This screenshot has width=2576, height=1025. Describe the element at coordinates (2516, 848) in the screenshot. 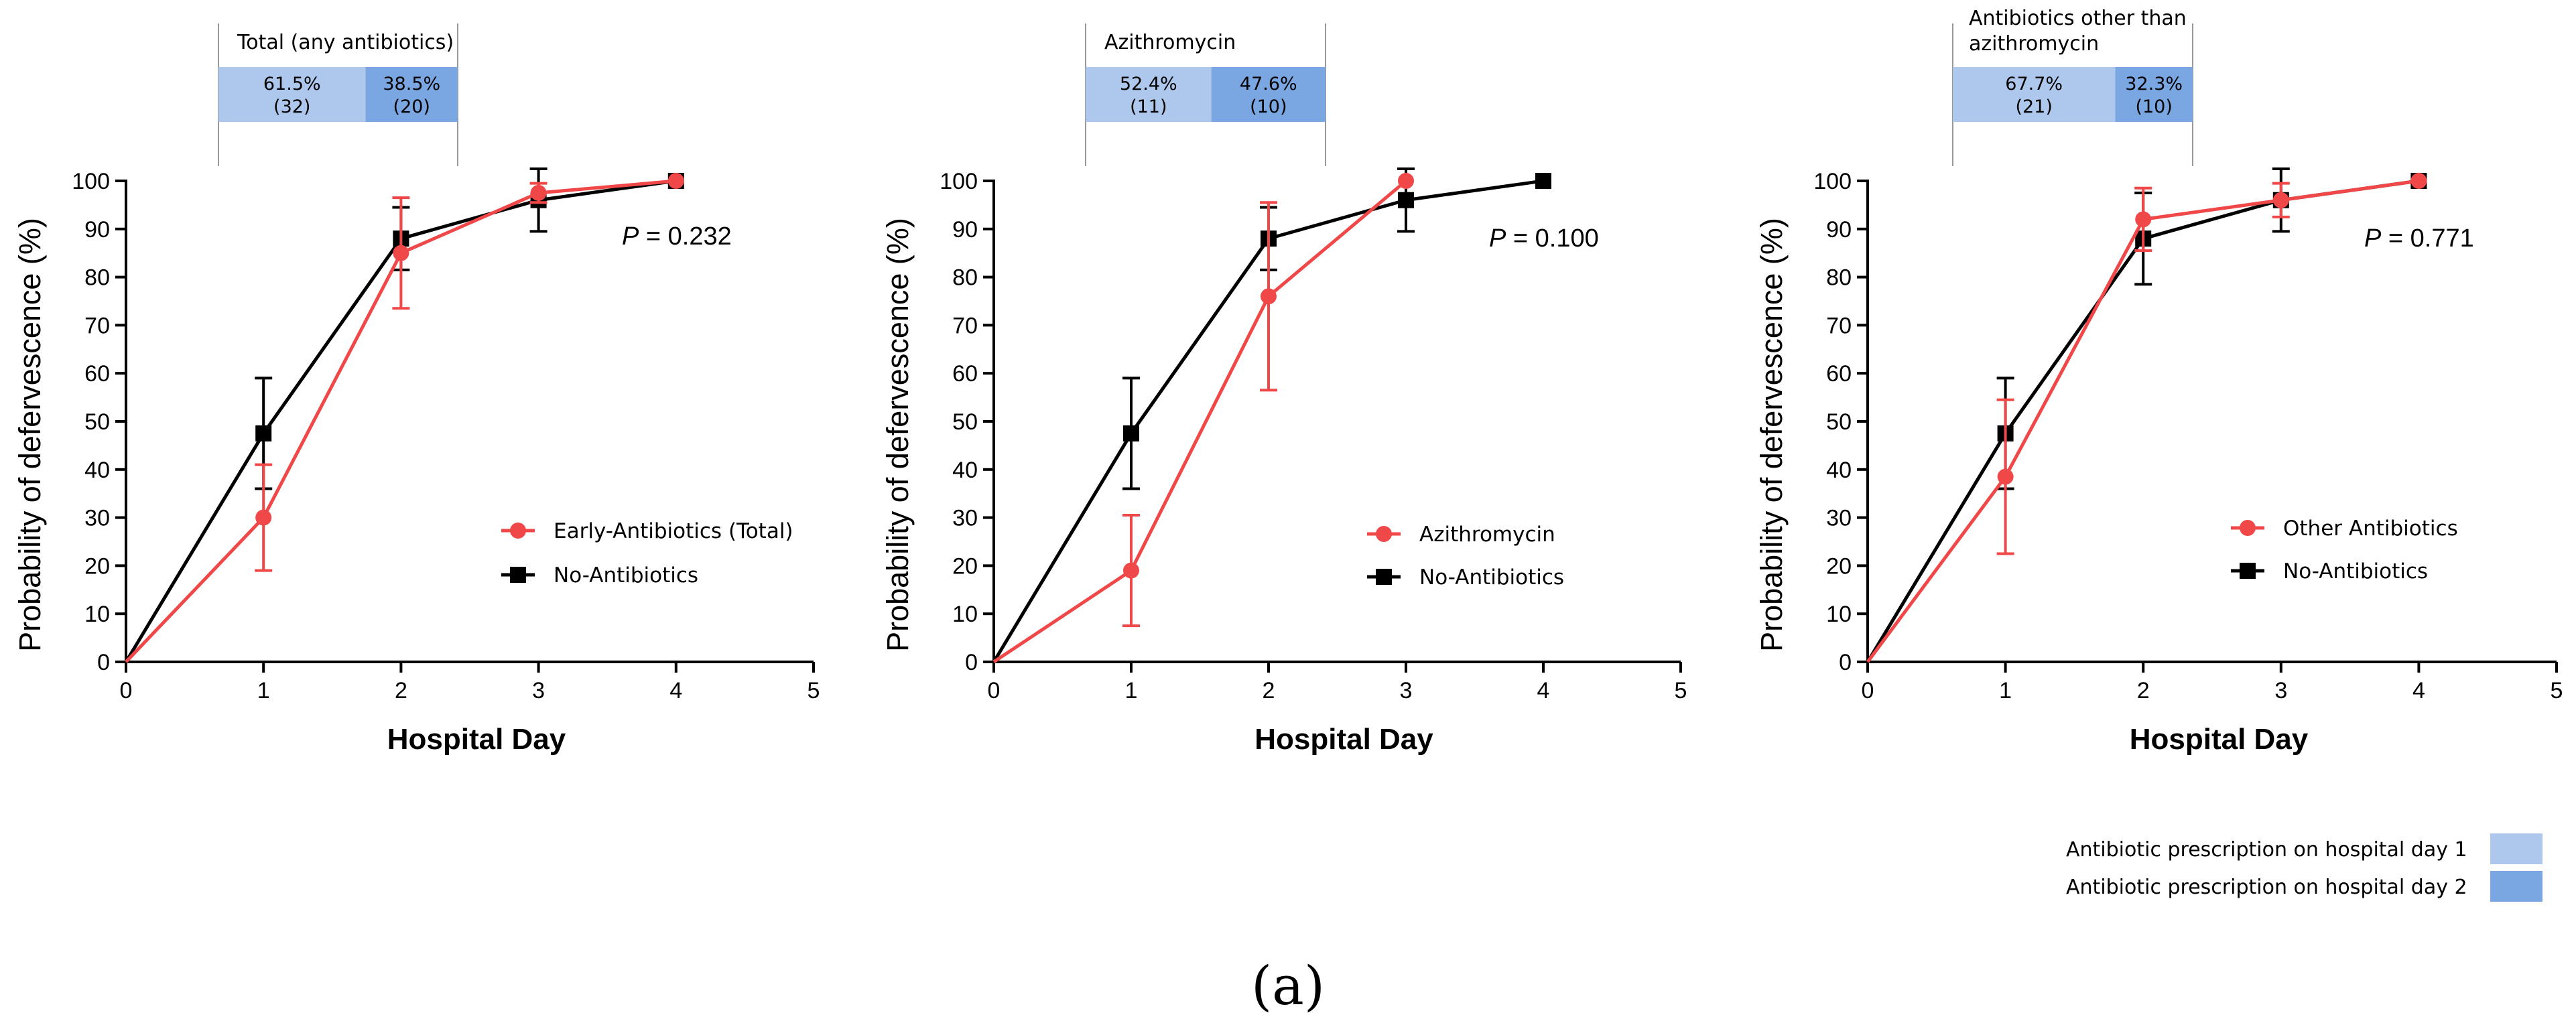

I see `inset-legend-swatch` at that location.